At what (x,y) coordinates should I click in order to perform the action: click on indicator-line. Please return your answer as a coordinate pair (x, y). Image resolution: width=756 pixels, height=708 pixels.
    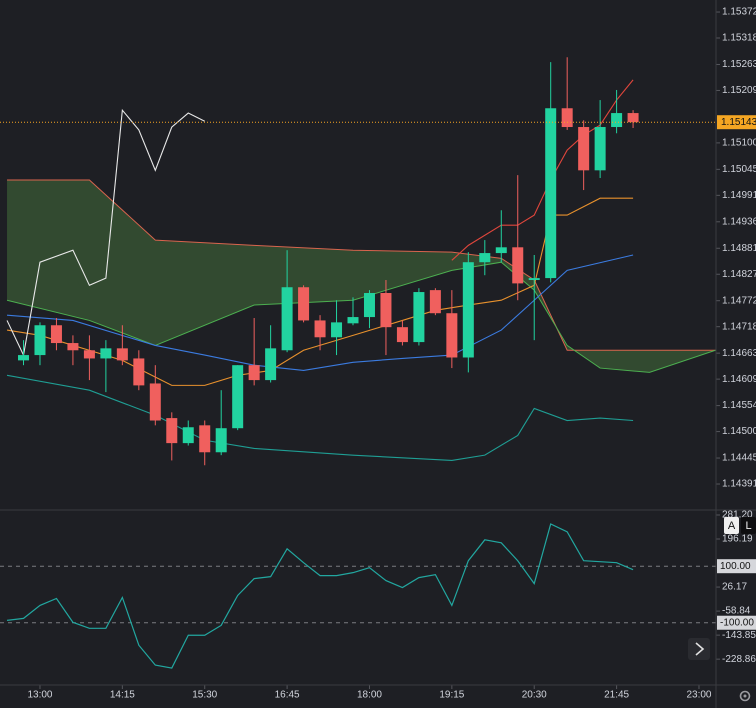
    Looking at the image, I should click on (105, 232).